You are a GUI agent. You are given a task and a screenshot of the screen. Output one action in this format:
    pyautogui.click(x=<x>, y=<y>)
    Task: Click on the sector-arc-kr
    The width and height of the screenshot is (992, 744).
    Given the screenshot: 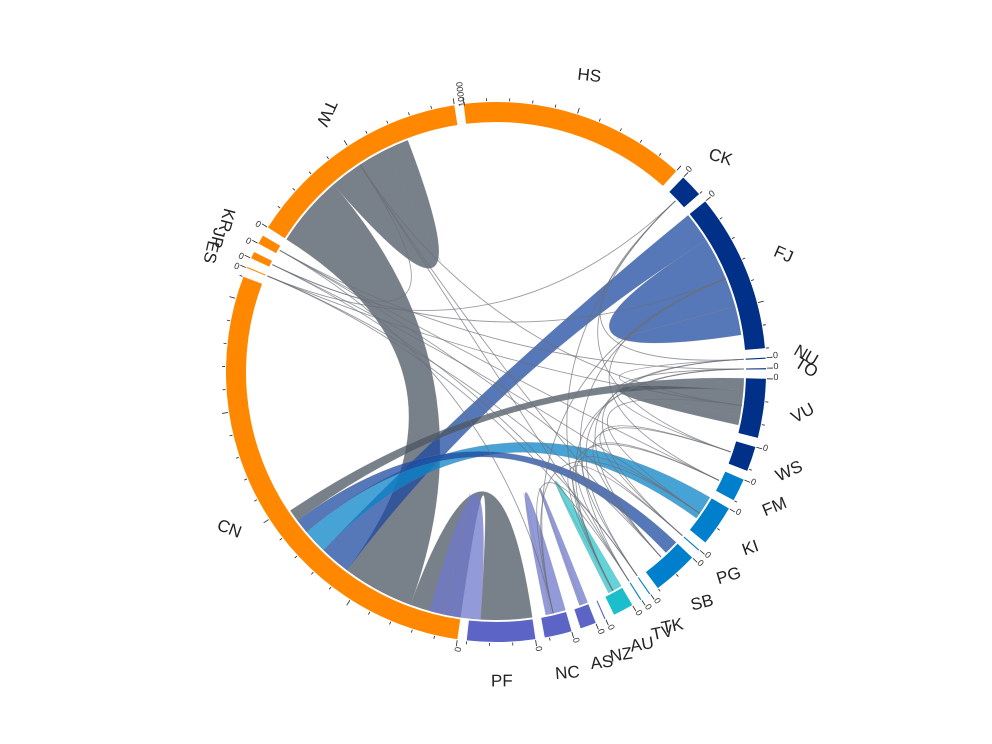 What is the action you would take?
    pyautogui.click(x=269, y=244)
    